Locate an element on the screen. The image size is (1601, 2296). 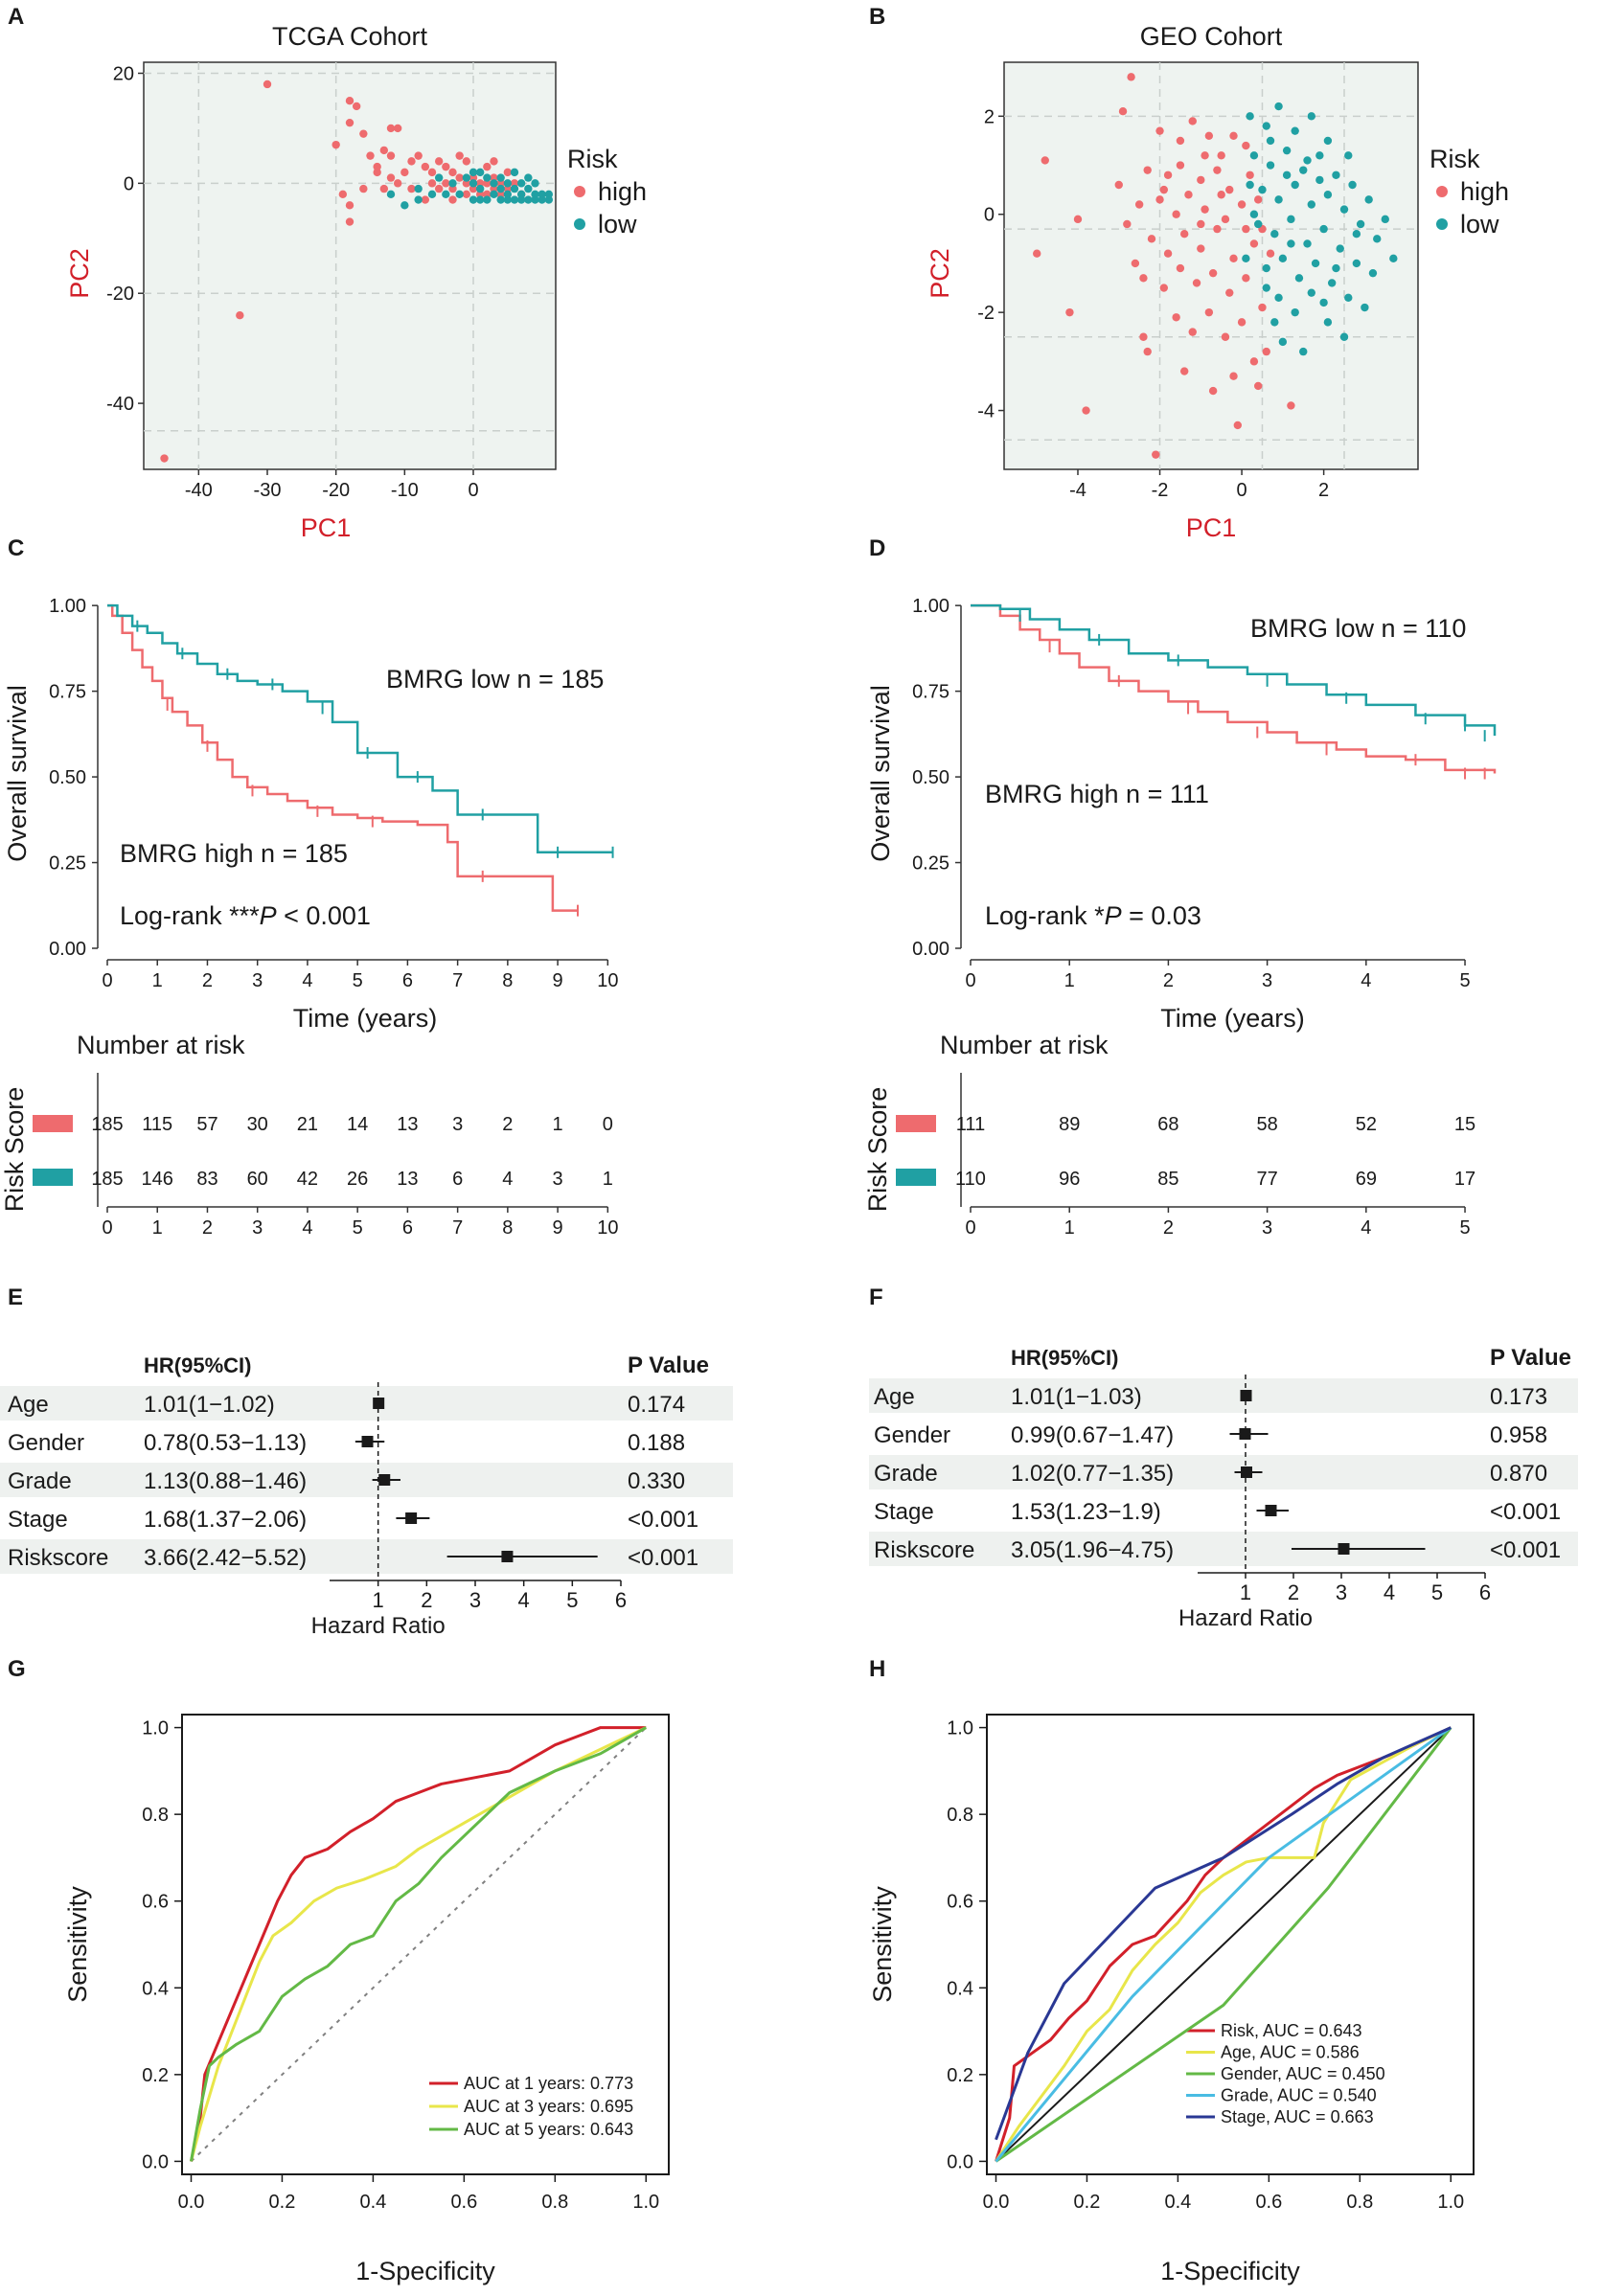
y-tick-label: 1.00 is located at coordinates (68, 606).